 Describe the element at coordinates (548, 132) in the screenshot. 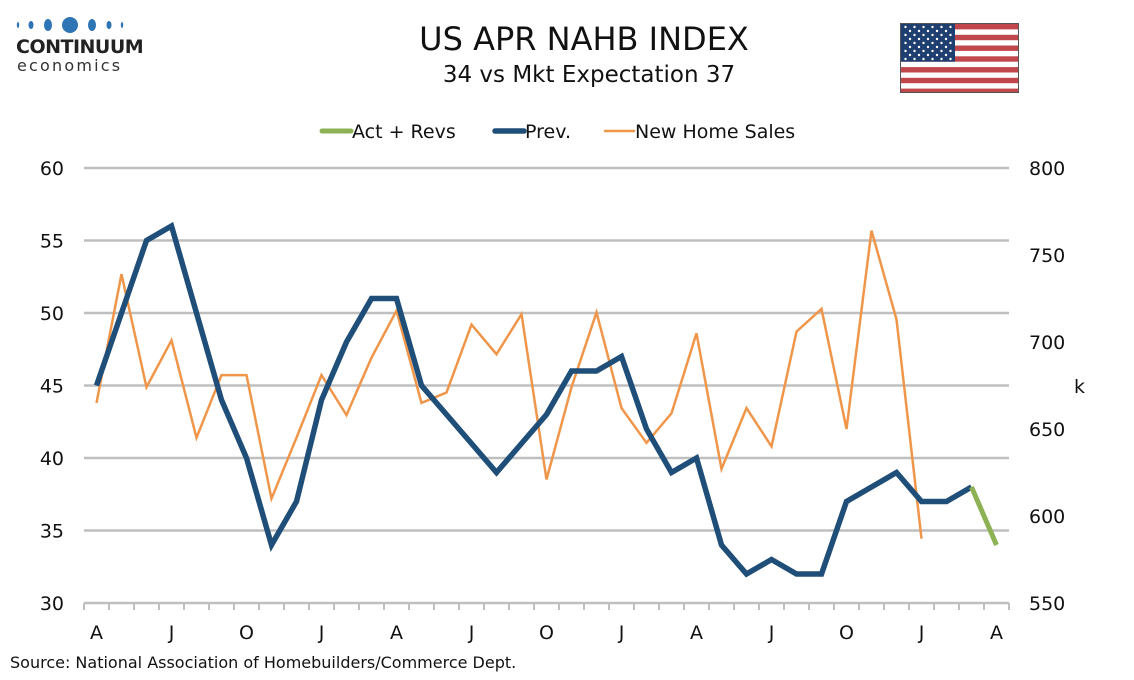

I see `legend-label: Prev.` at that location.